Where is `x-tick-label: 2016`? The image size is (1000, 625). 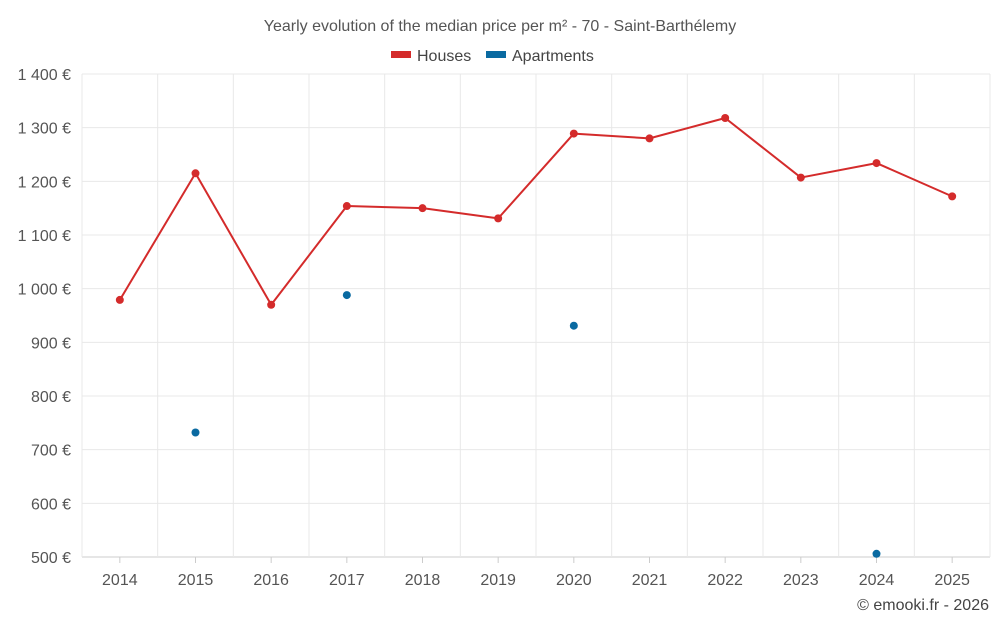
x-tick-label: 2016 is located at coordinates (271, 580).